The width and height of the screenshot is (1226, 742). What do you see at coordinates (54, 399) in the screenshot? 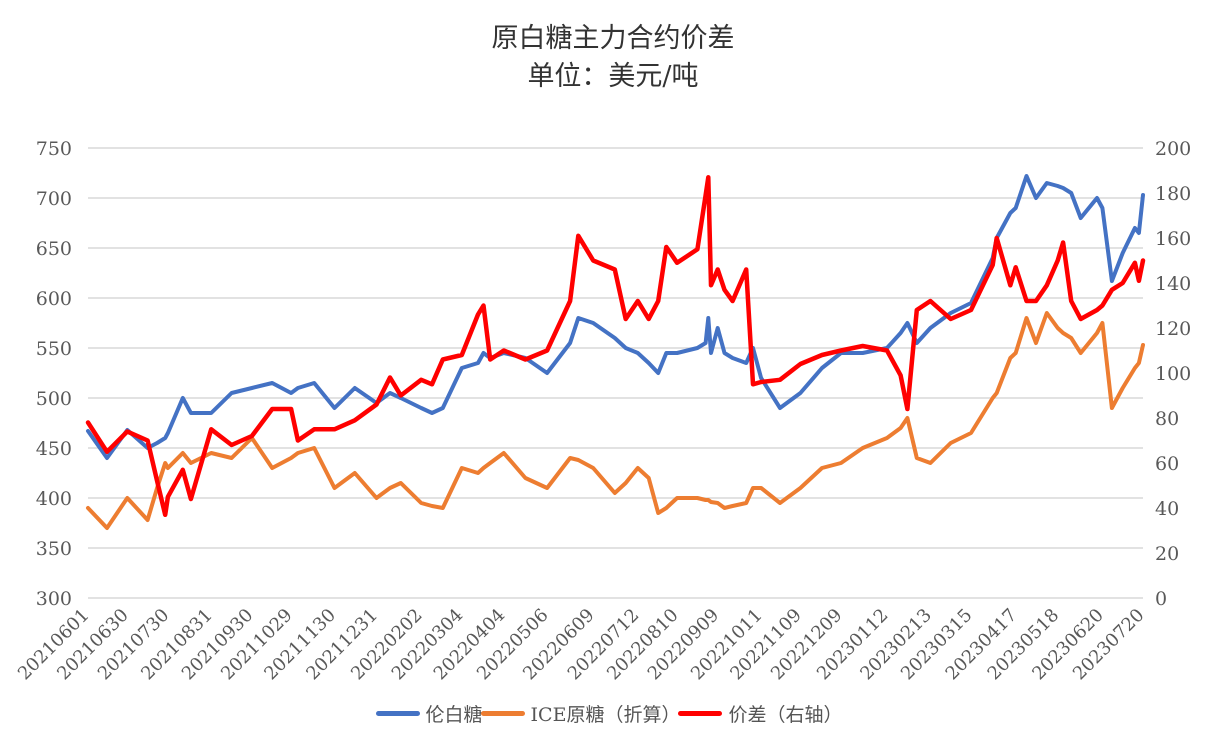
I see `y-left-tick-label: 500` at bounding box center [54, 399].